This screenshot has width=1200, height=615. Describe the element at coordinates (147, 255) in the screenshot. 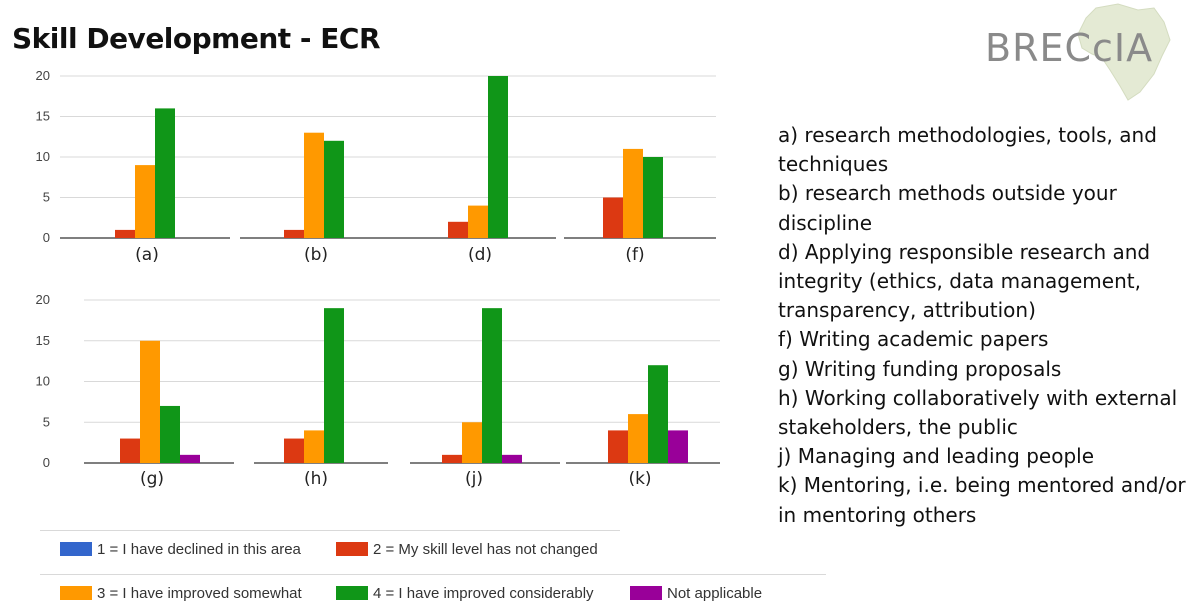

I see `x-category-label: (a)` at that location.